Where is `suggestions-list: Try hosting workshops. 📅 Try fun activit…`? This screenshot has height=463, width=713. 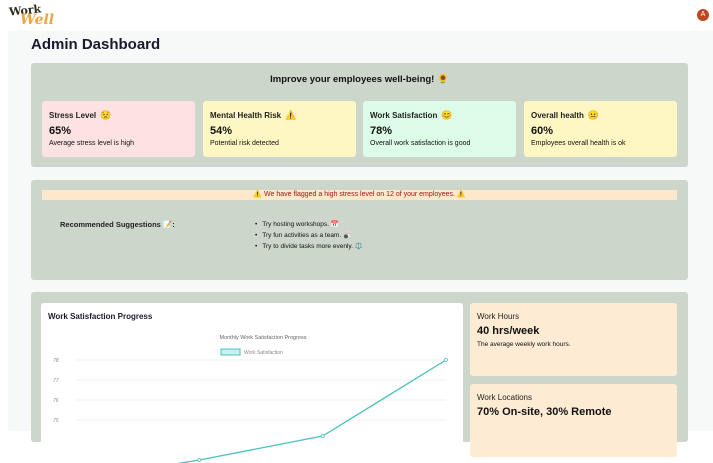 suggestions-list: Try hosting workshops. 📅 Try fun activit… is located at coordinates (309, 236).